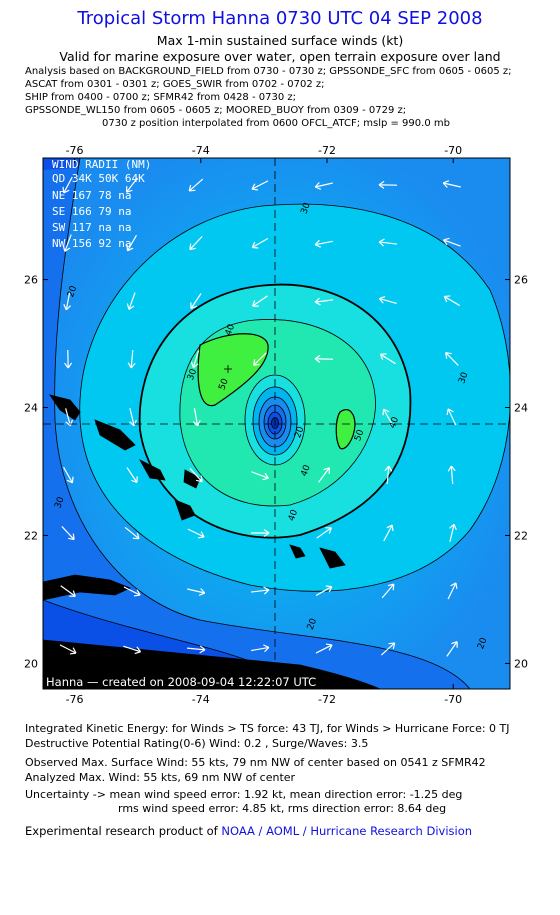  I want to click on x-tick-label-bottom: -72, so click(327, 699).